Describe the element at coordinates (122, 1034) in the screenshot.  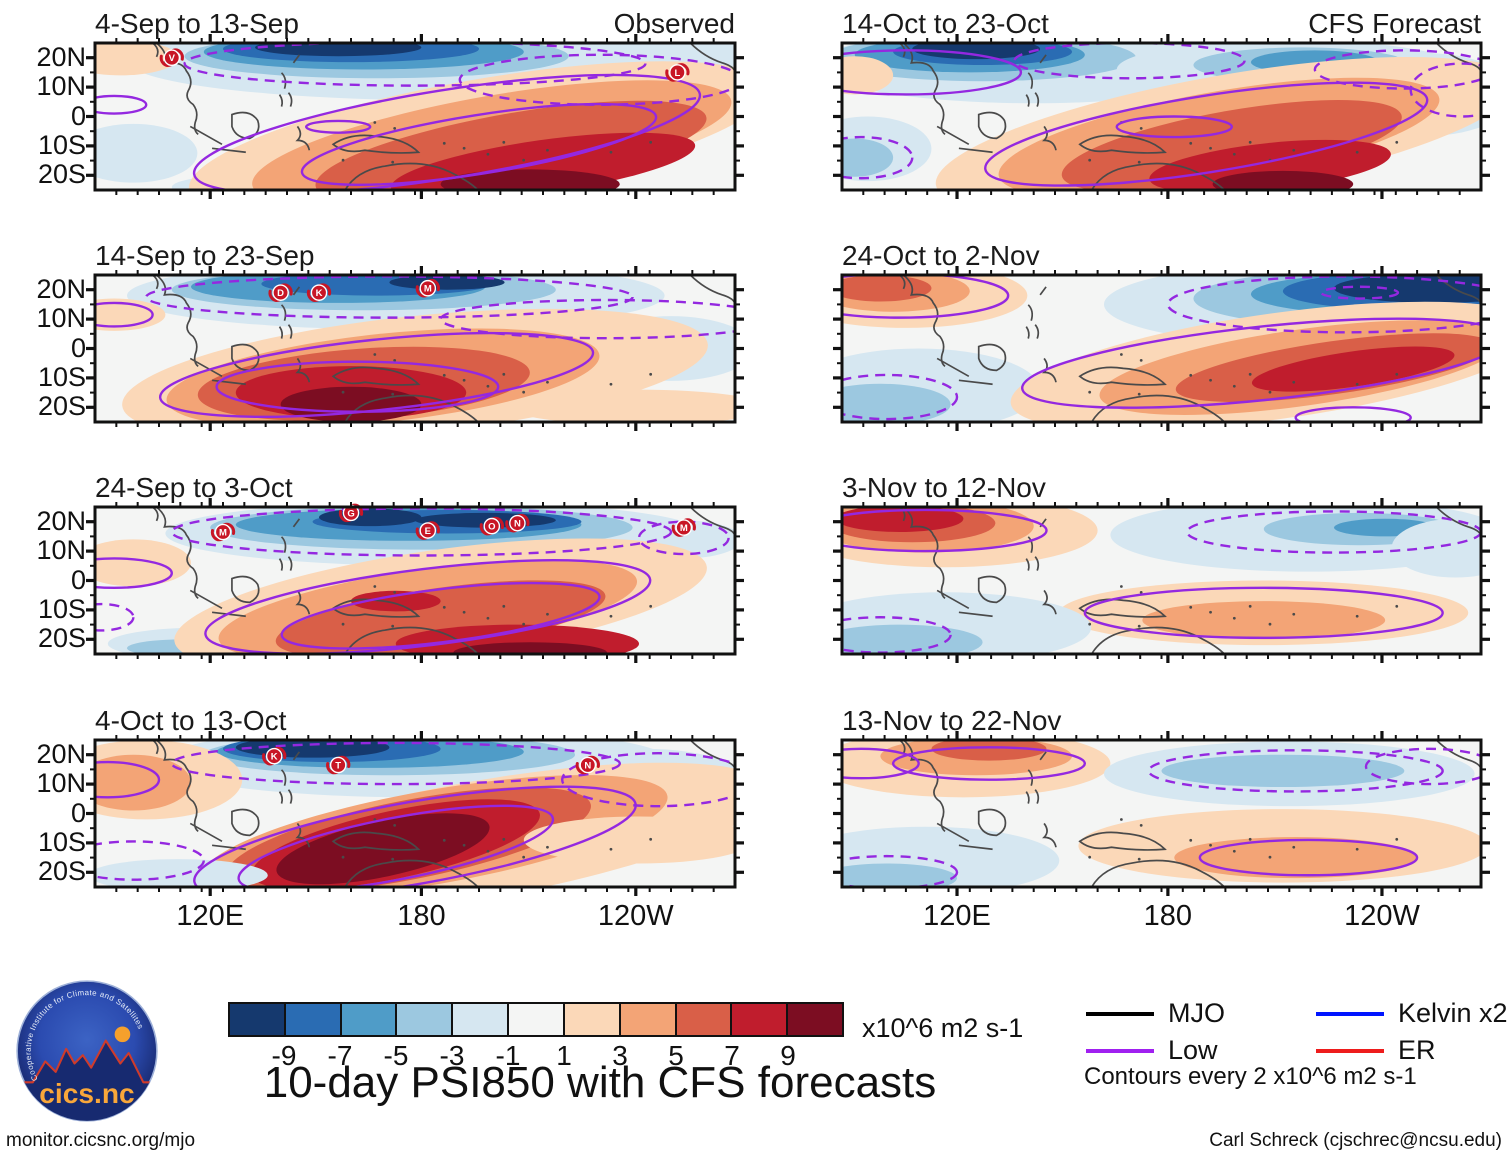
I see `logo-sun-icon` at that location.